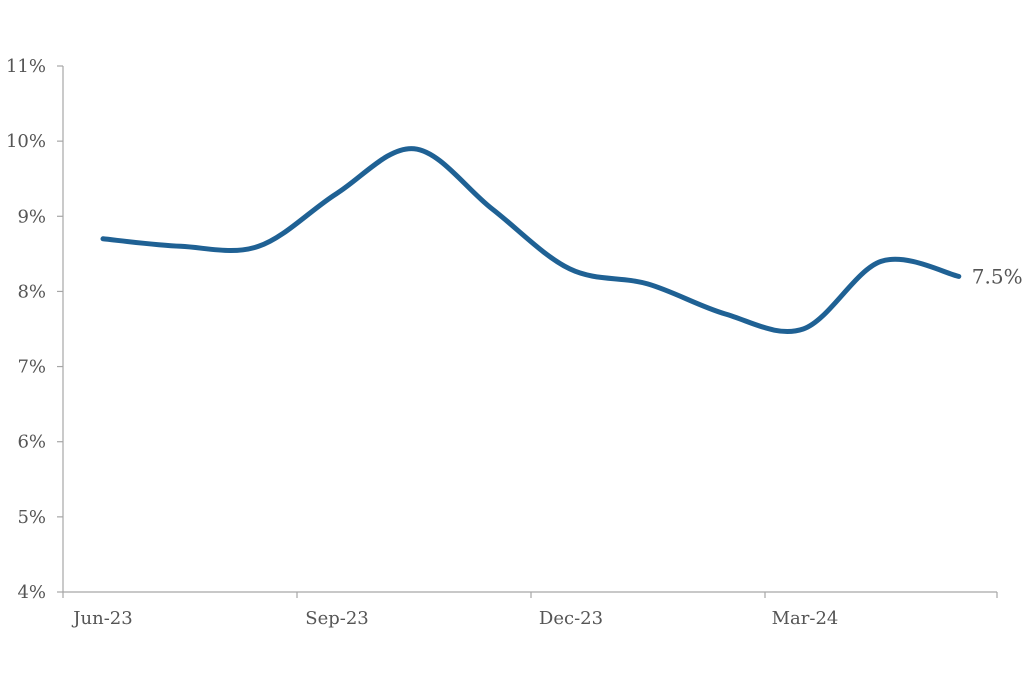  Describe the element at coordinates (31, 216) in the screenshot. I see `y-tick-label: 9%` at that location.